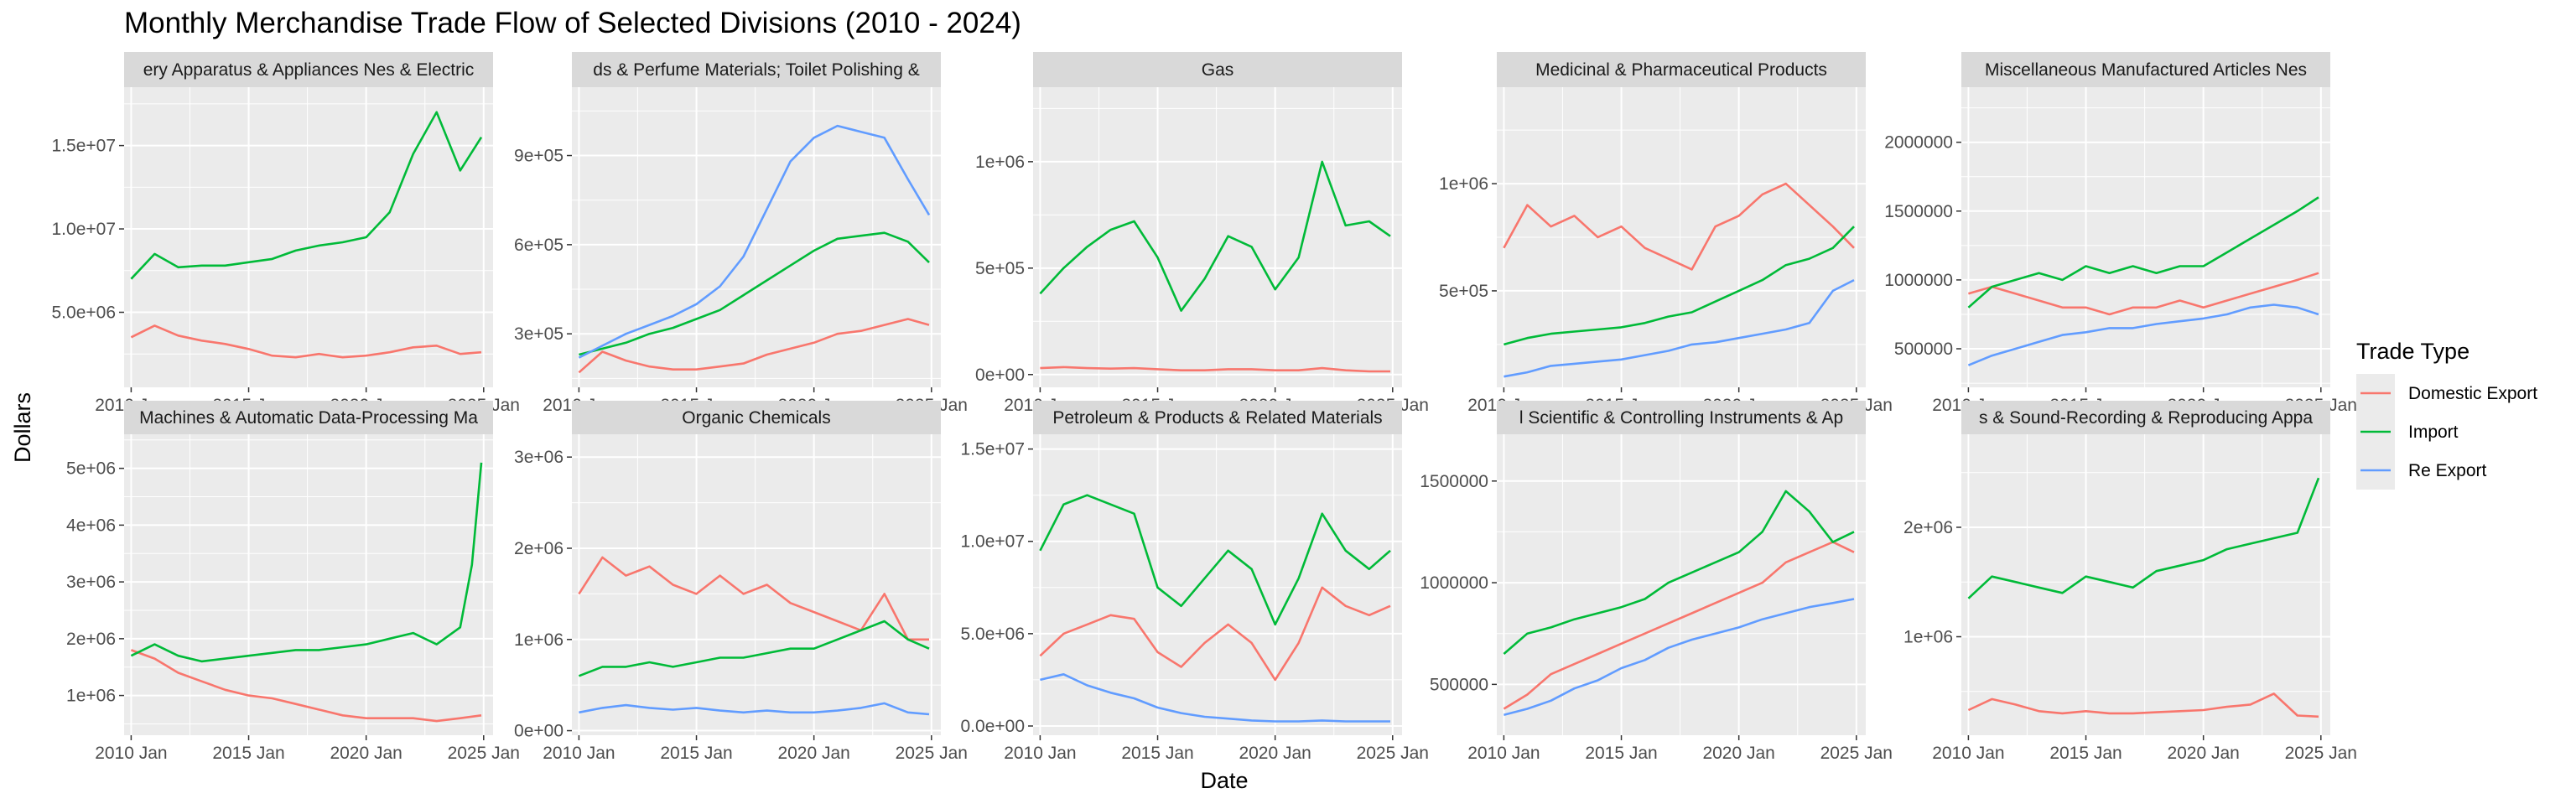 This screenshot has height=809, width=2576. Describe the element at coordinates (2447, 470) in the screenshot. I see `legend-label: Re Export` at that location.